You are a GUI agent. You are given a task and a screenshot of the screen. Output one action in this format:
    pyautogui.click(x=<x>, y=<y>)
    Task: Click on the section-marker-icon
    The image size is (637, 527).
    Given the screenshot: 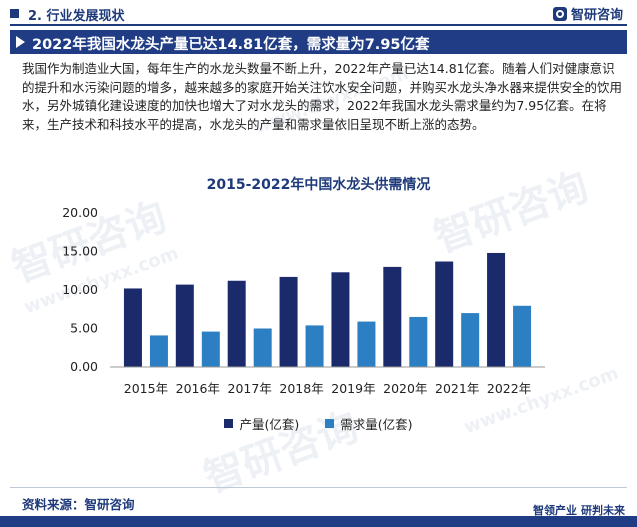 What is the action you would take?
    pyautogui.click(x=14, y=13)
    